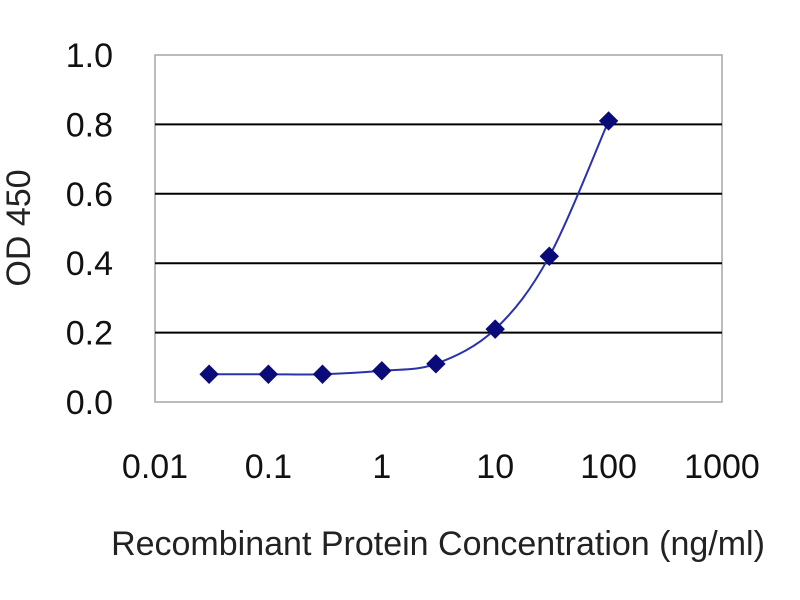 The height and width of the screenshot is (600, 800). Describe the element at coordinates (89, 195) in the screenshot. I see `y-tick-label: 0.6` at that location.